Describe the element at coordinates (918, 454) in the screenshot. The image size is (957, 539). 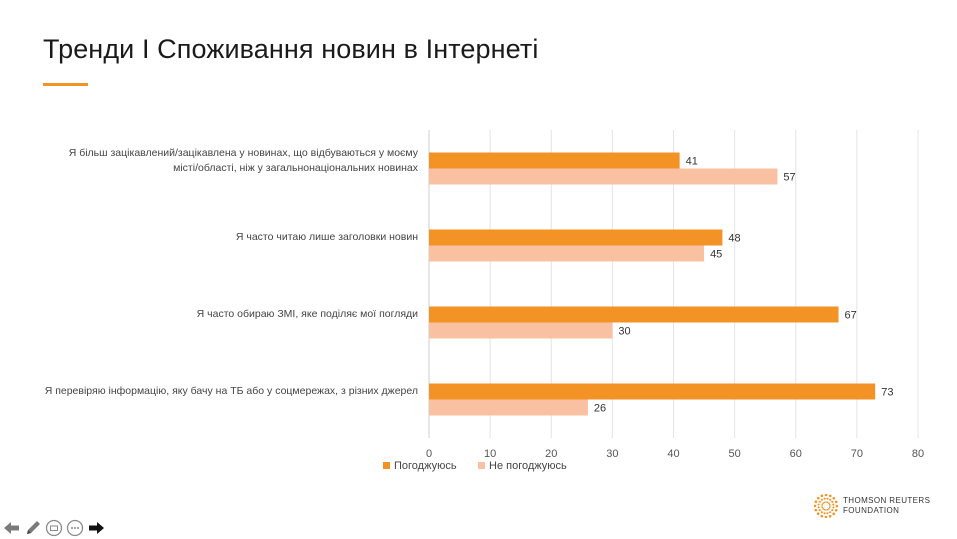
I see `x-tick-label: 80` at that location.